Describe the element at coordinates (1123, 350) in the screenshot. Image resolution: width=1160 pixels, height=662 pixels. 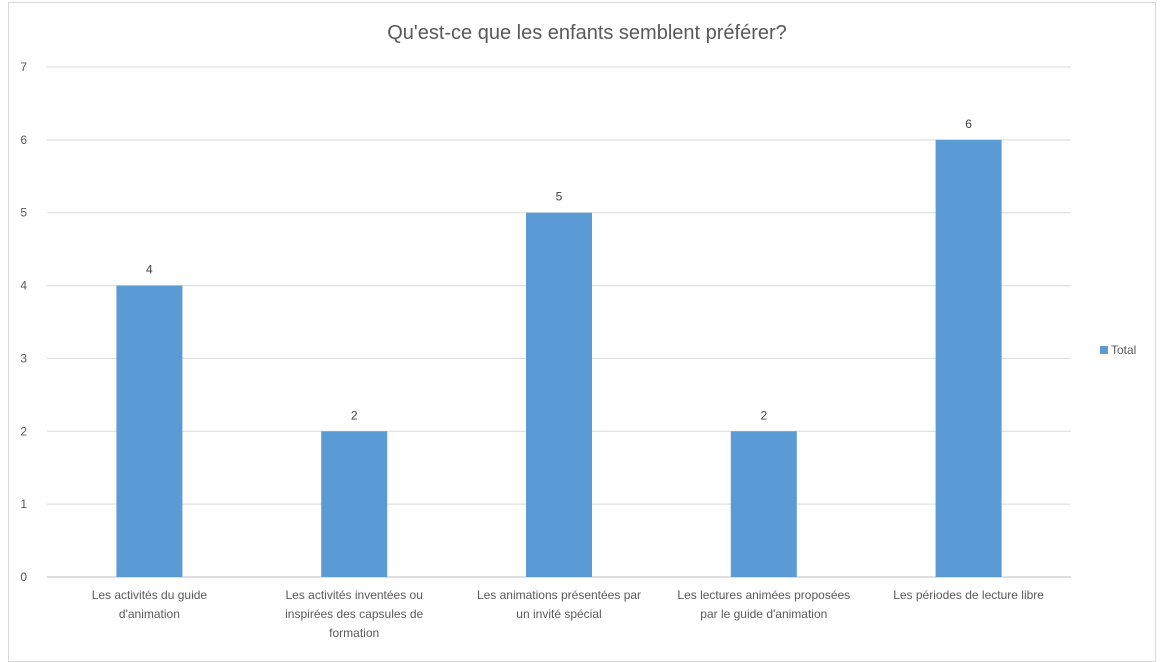
I see `legend-label: Total` at that location.